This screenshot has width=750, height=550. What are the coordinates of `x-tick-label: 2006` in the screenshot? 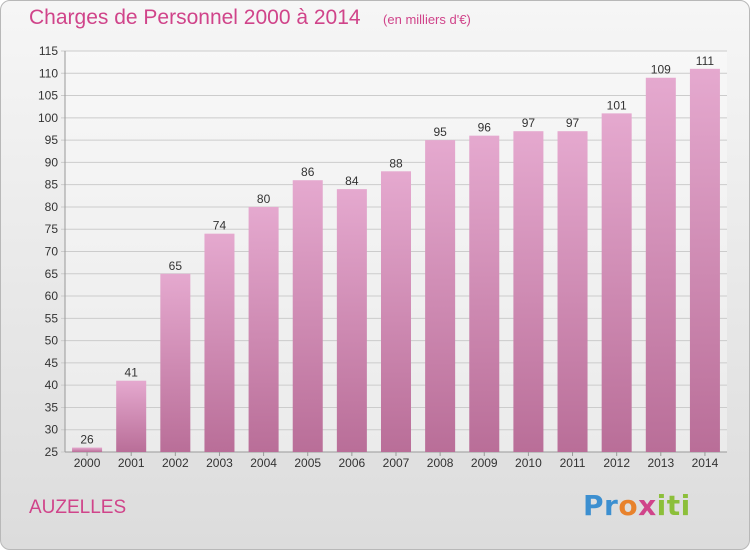 It's located at (352, 463).